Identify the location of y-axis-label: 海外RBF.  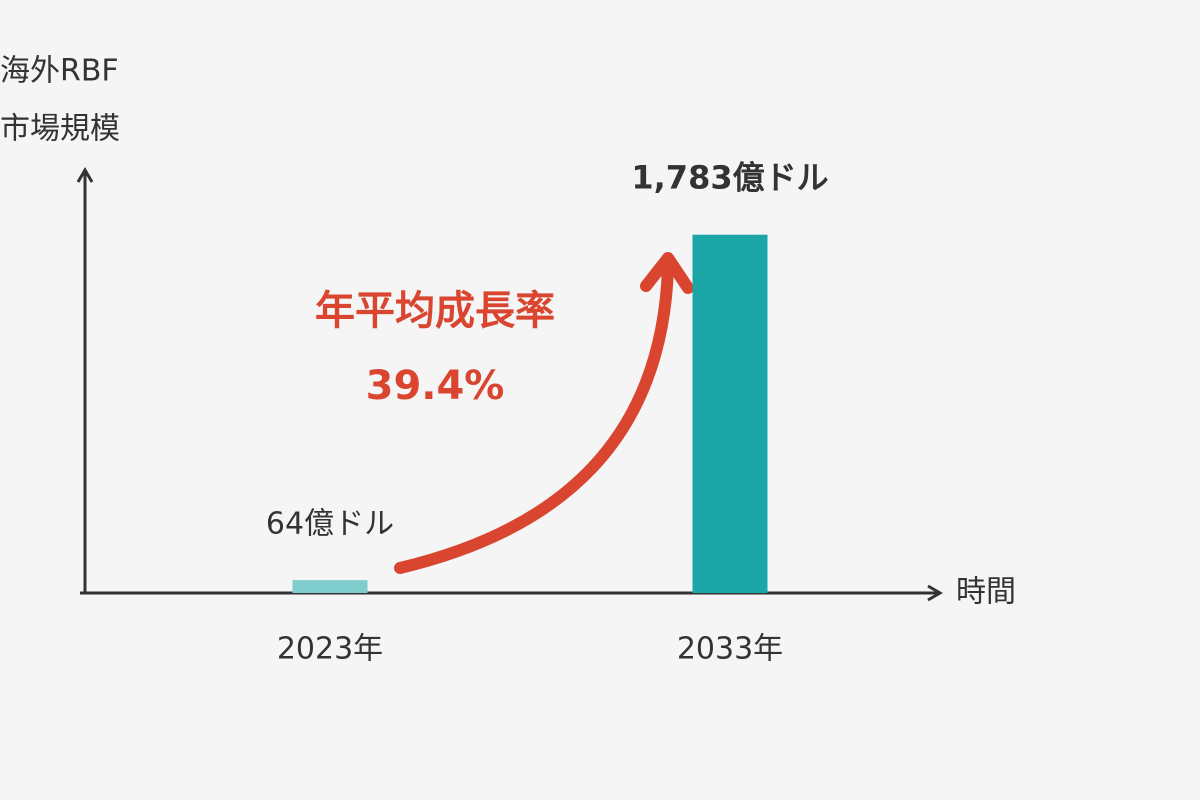
(59, 71).